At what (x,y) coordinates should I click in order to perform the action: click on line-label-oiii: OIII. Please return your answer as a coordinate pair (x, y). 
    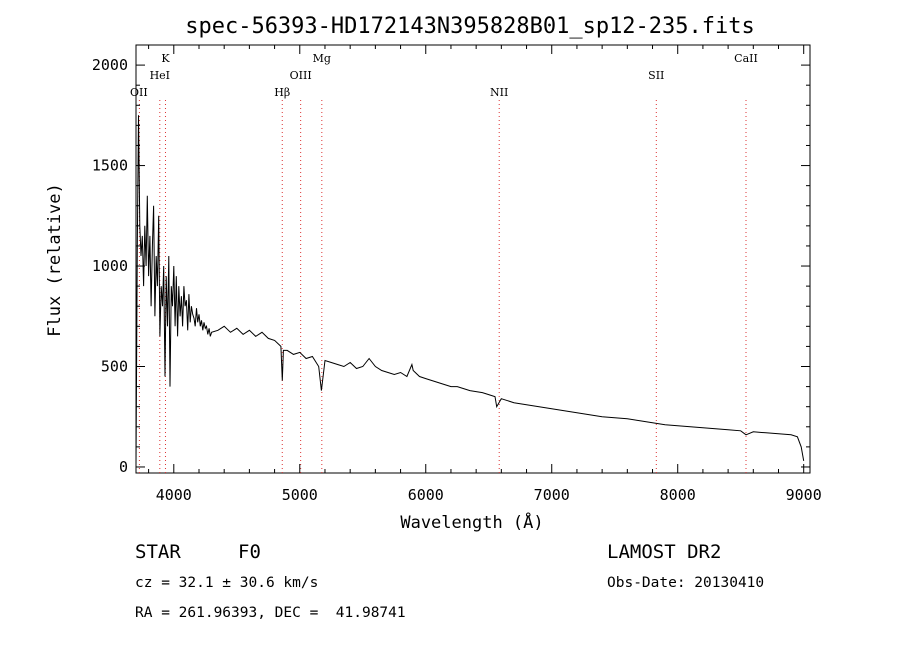
    Looking at the image, I should click on (301, 75).